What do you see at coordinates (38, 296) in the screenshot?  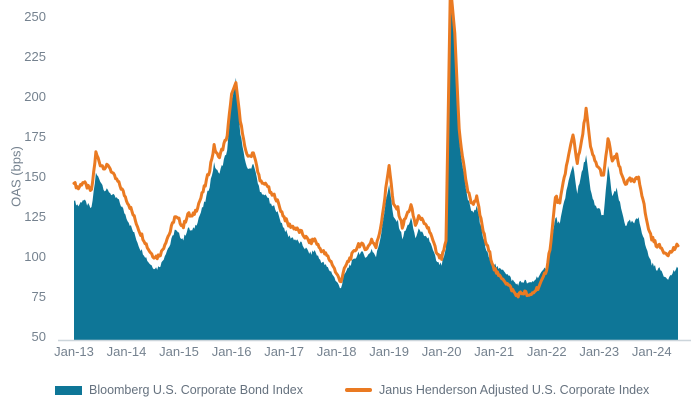 I see `y-tick-label: 75` at bounding box center [38, 296].